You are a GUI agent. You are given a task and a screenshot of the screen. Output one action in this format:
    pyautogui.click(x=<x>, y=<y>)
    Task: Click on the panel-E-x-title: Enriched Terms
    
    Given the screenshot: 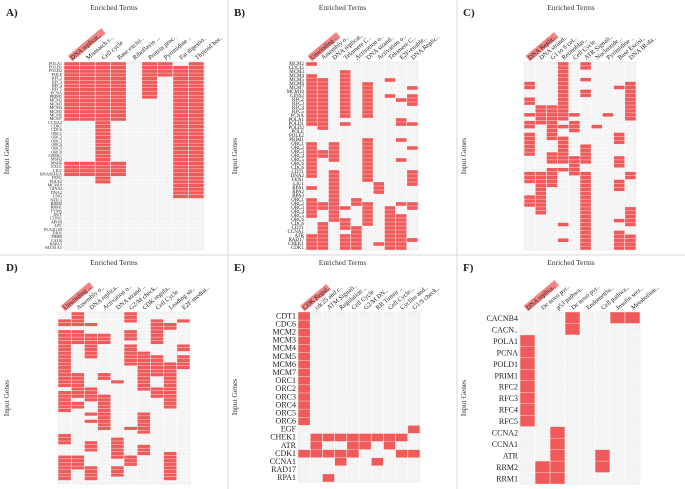 What is the action you would take?
    pyautogui.click(x=343, y=262)
    